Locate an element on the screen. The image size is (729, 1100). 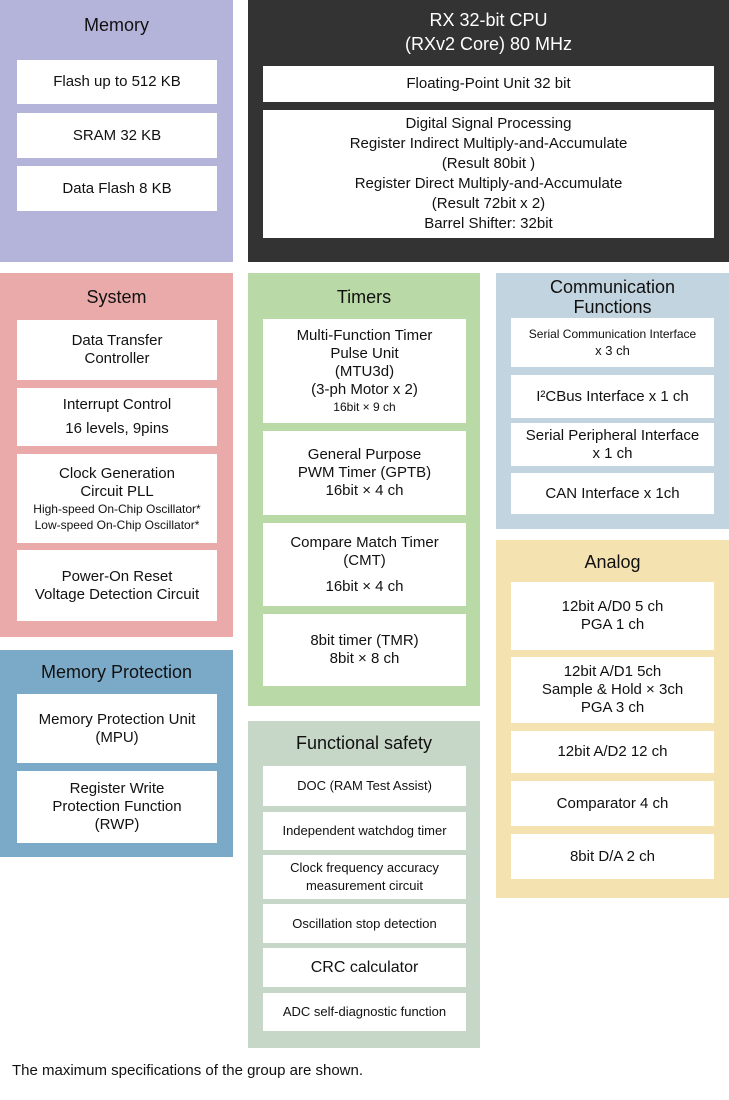
panel-title-line: Timers is located at coordinates (364, 297).